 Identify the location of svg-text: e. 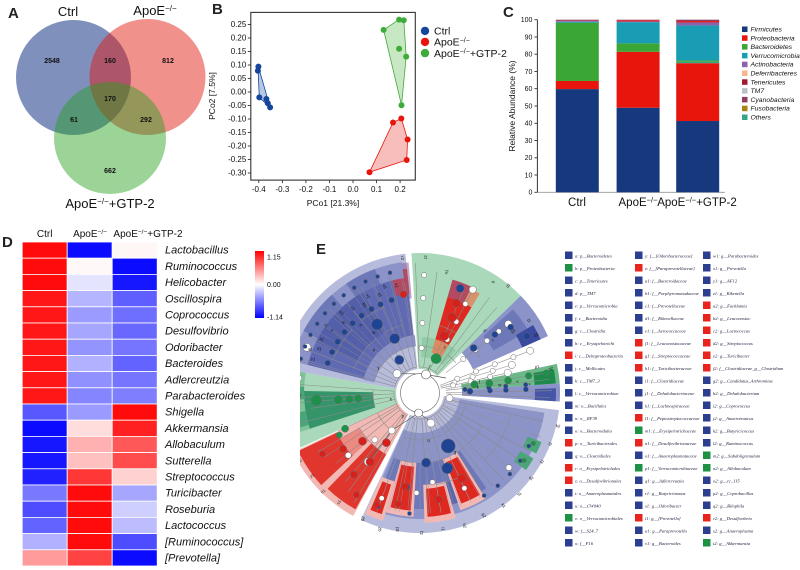
(391, 398).